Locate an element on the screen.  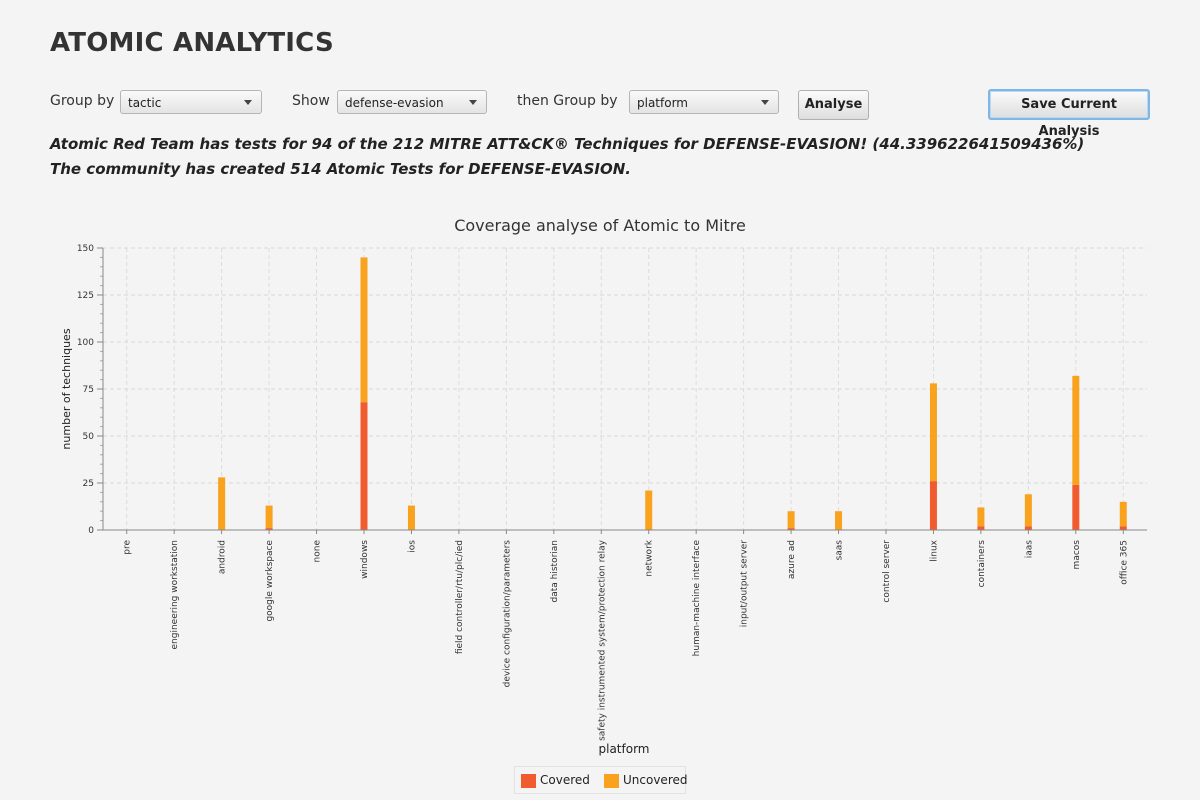
x-tick-label: macos is located at coordinates (1077, 555).